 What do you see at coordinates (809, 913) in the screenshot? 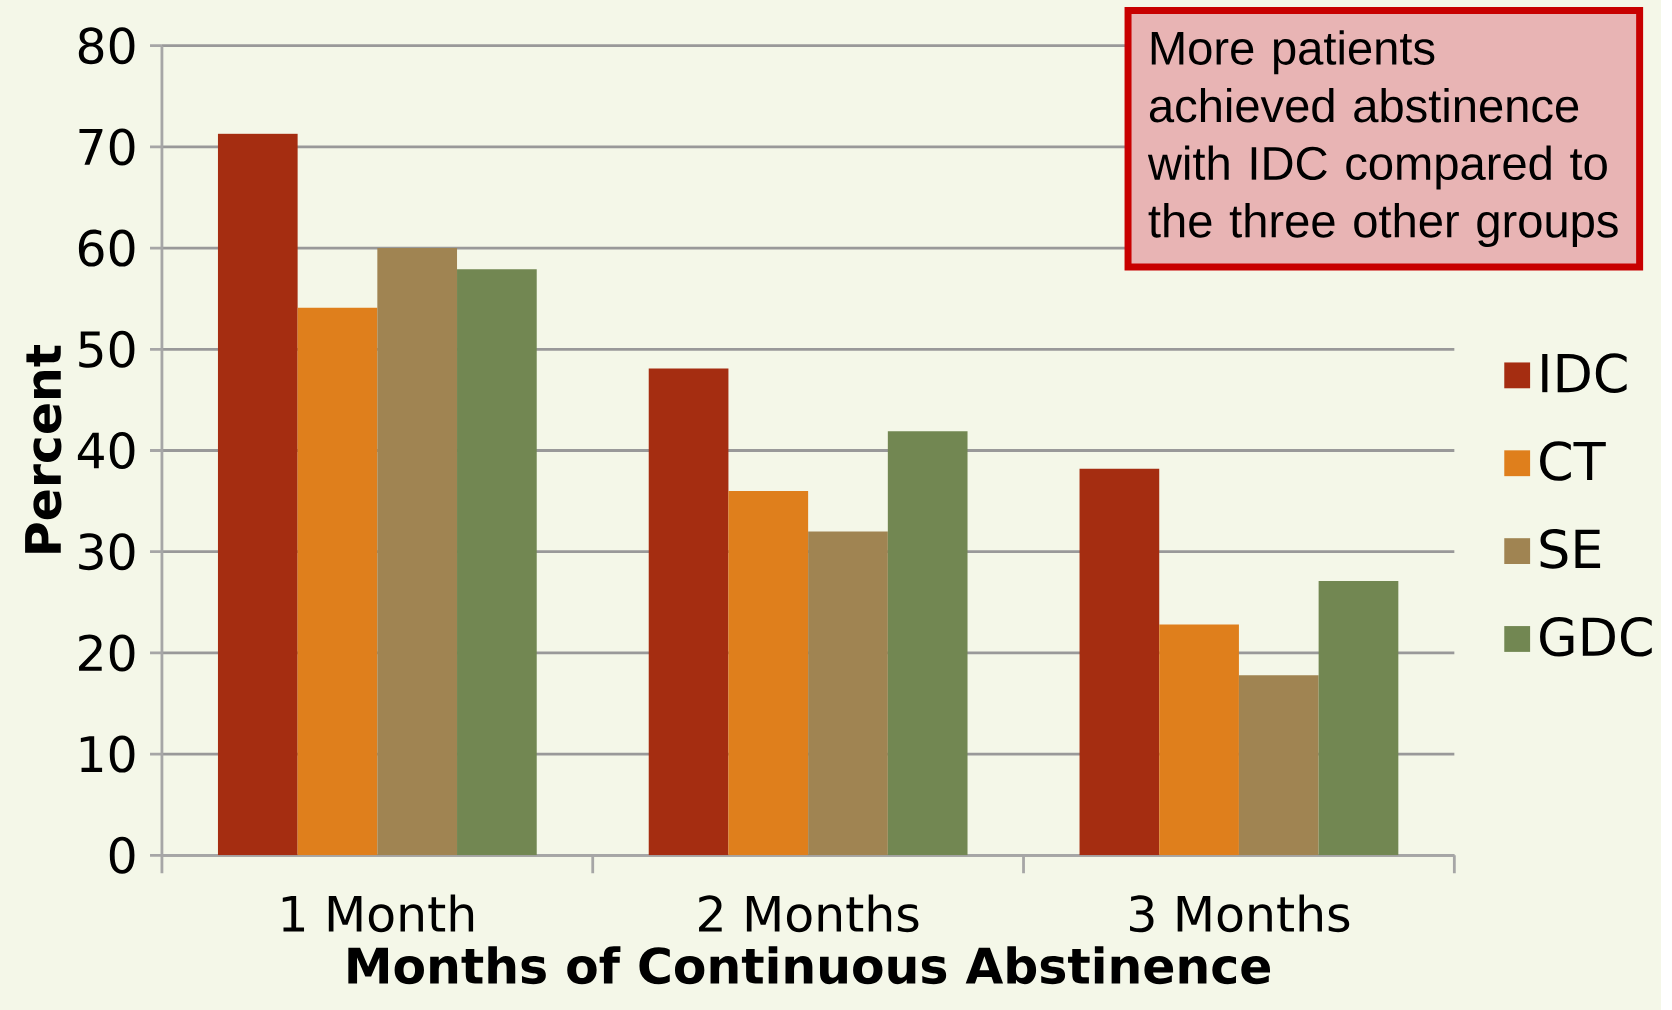
I see `x-tick-label: 2 Months` at bounding box center [809, 913].